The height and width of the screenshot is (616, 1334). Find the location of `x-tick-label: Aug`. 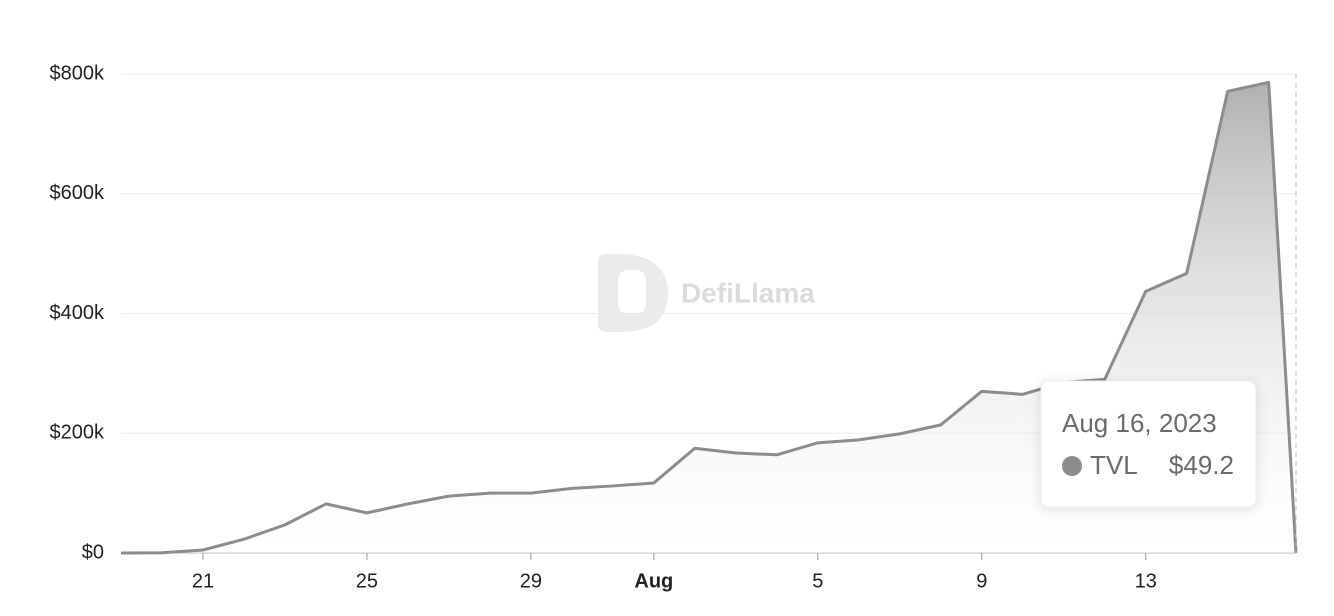

x-tick-label: Aug is located at coordinates (653, 581).